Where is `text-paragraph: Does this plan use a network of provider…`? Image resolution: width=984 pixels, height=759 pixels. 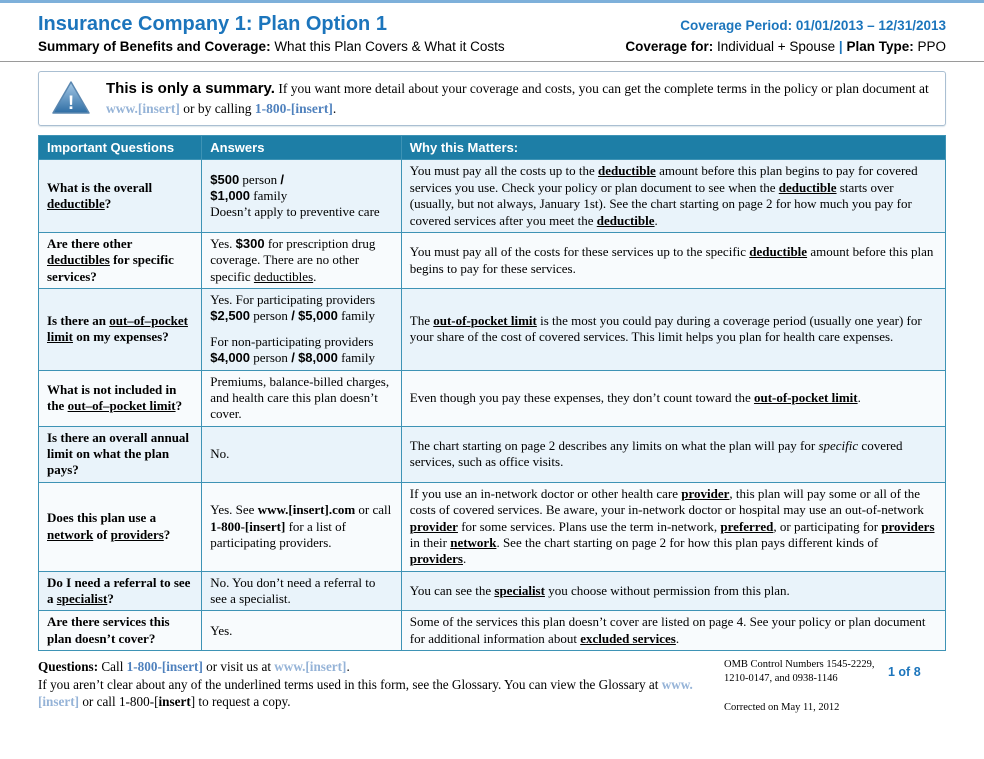
text-paragraph: Does this plan use a network of provider… is located at coordinates (120, 526).